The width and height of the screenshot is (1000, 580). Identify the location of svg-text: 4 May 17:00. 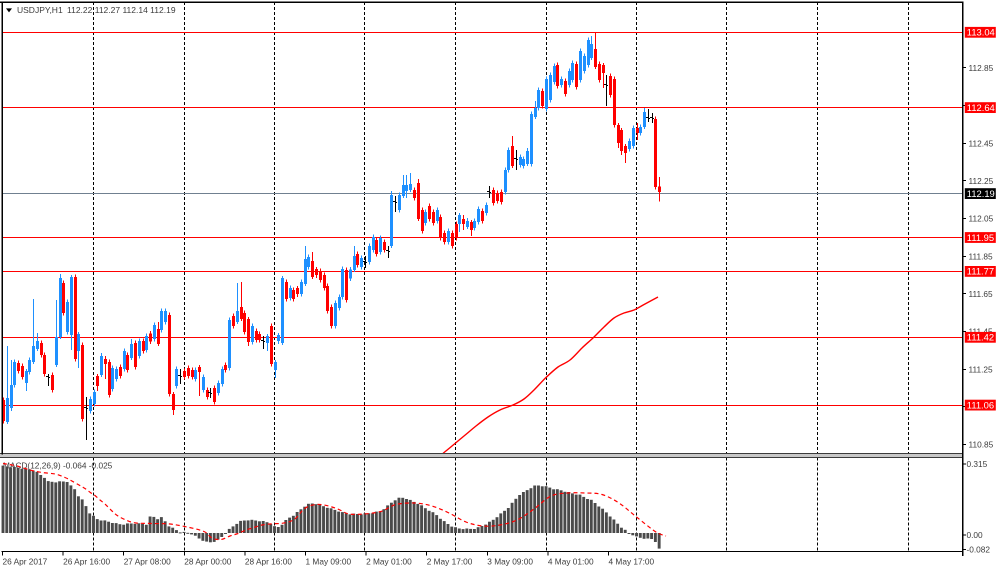
(632, 562).